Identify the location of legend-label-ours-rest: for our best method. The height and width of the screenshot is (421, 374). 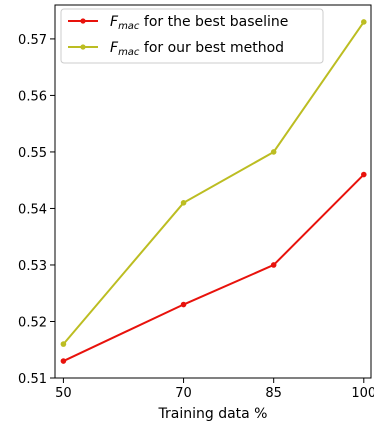
(211, 48).